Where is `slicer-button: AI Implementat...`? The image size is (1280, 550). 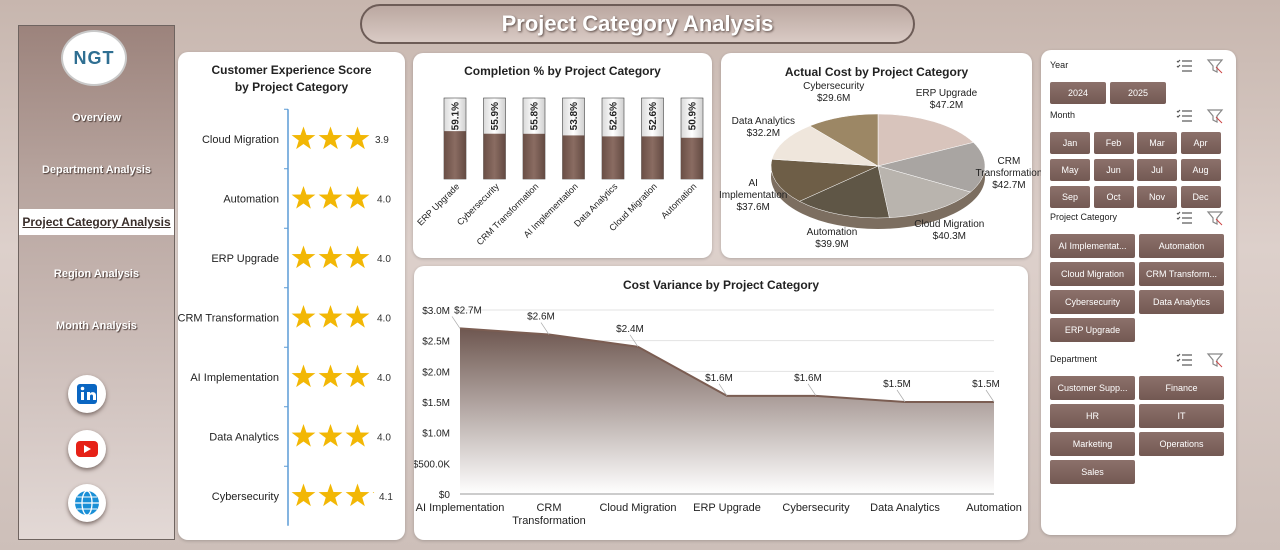
slicer-button: AI Implementat... is located at coordinates (1092, 246).